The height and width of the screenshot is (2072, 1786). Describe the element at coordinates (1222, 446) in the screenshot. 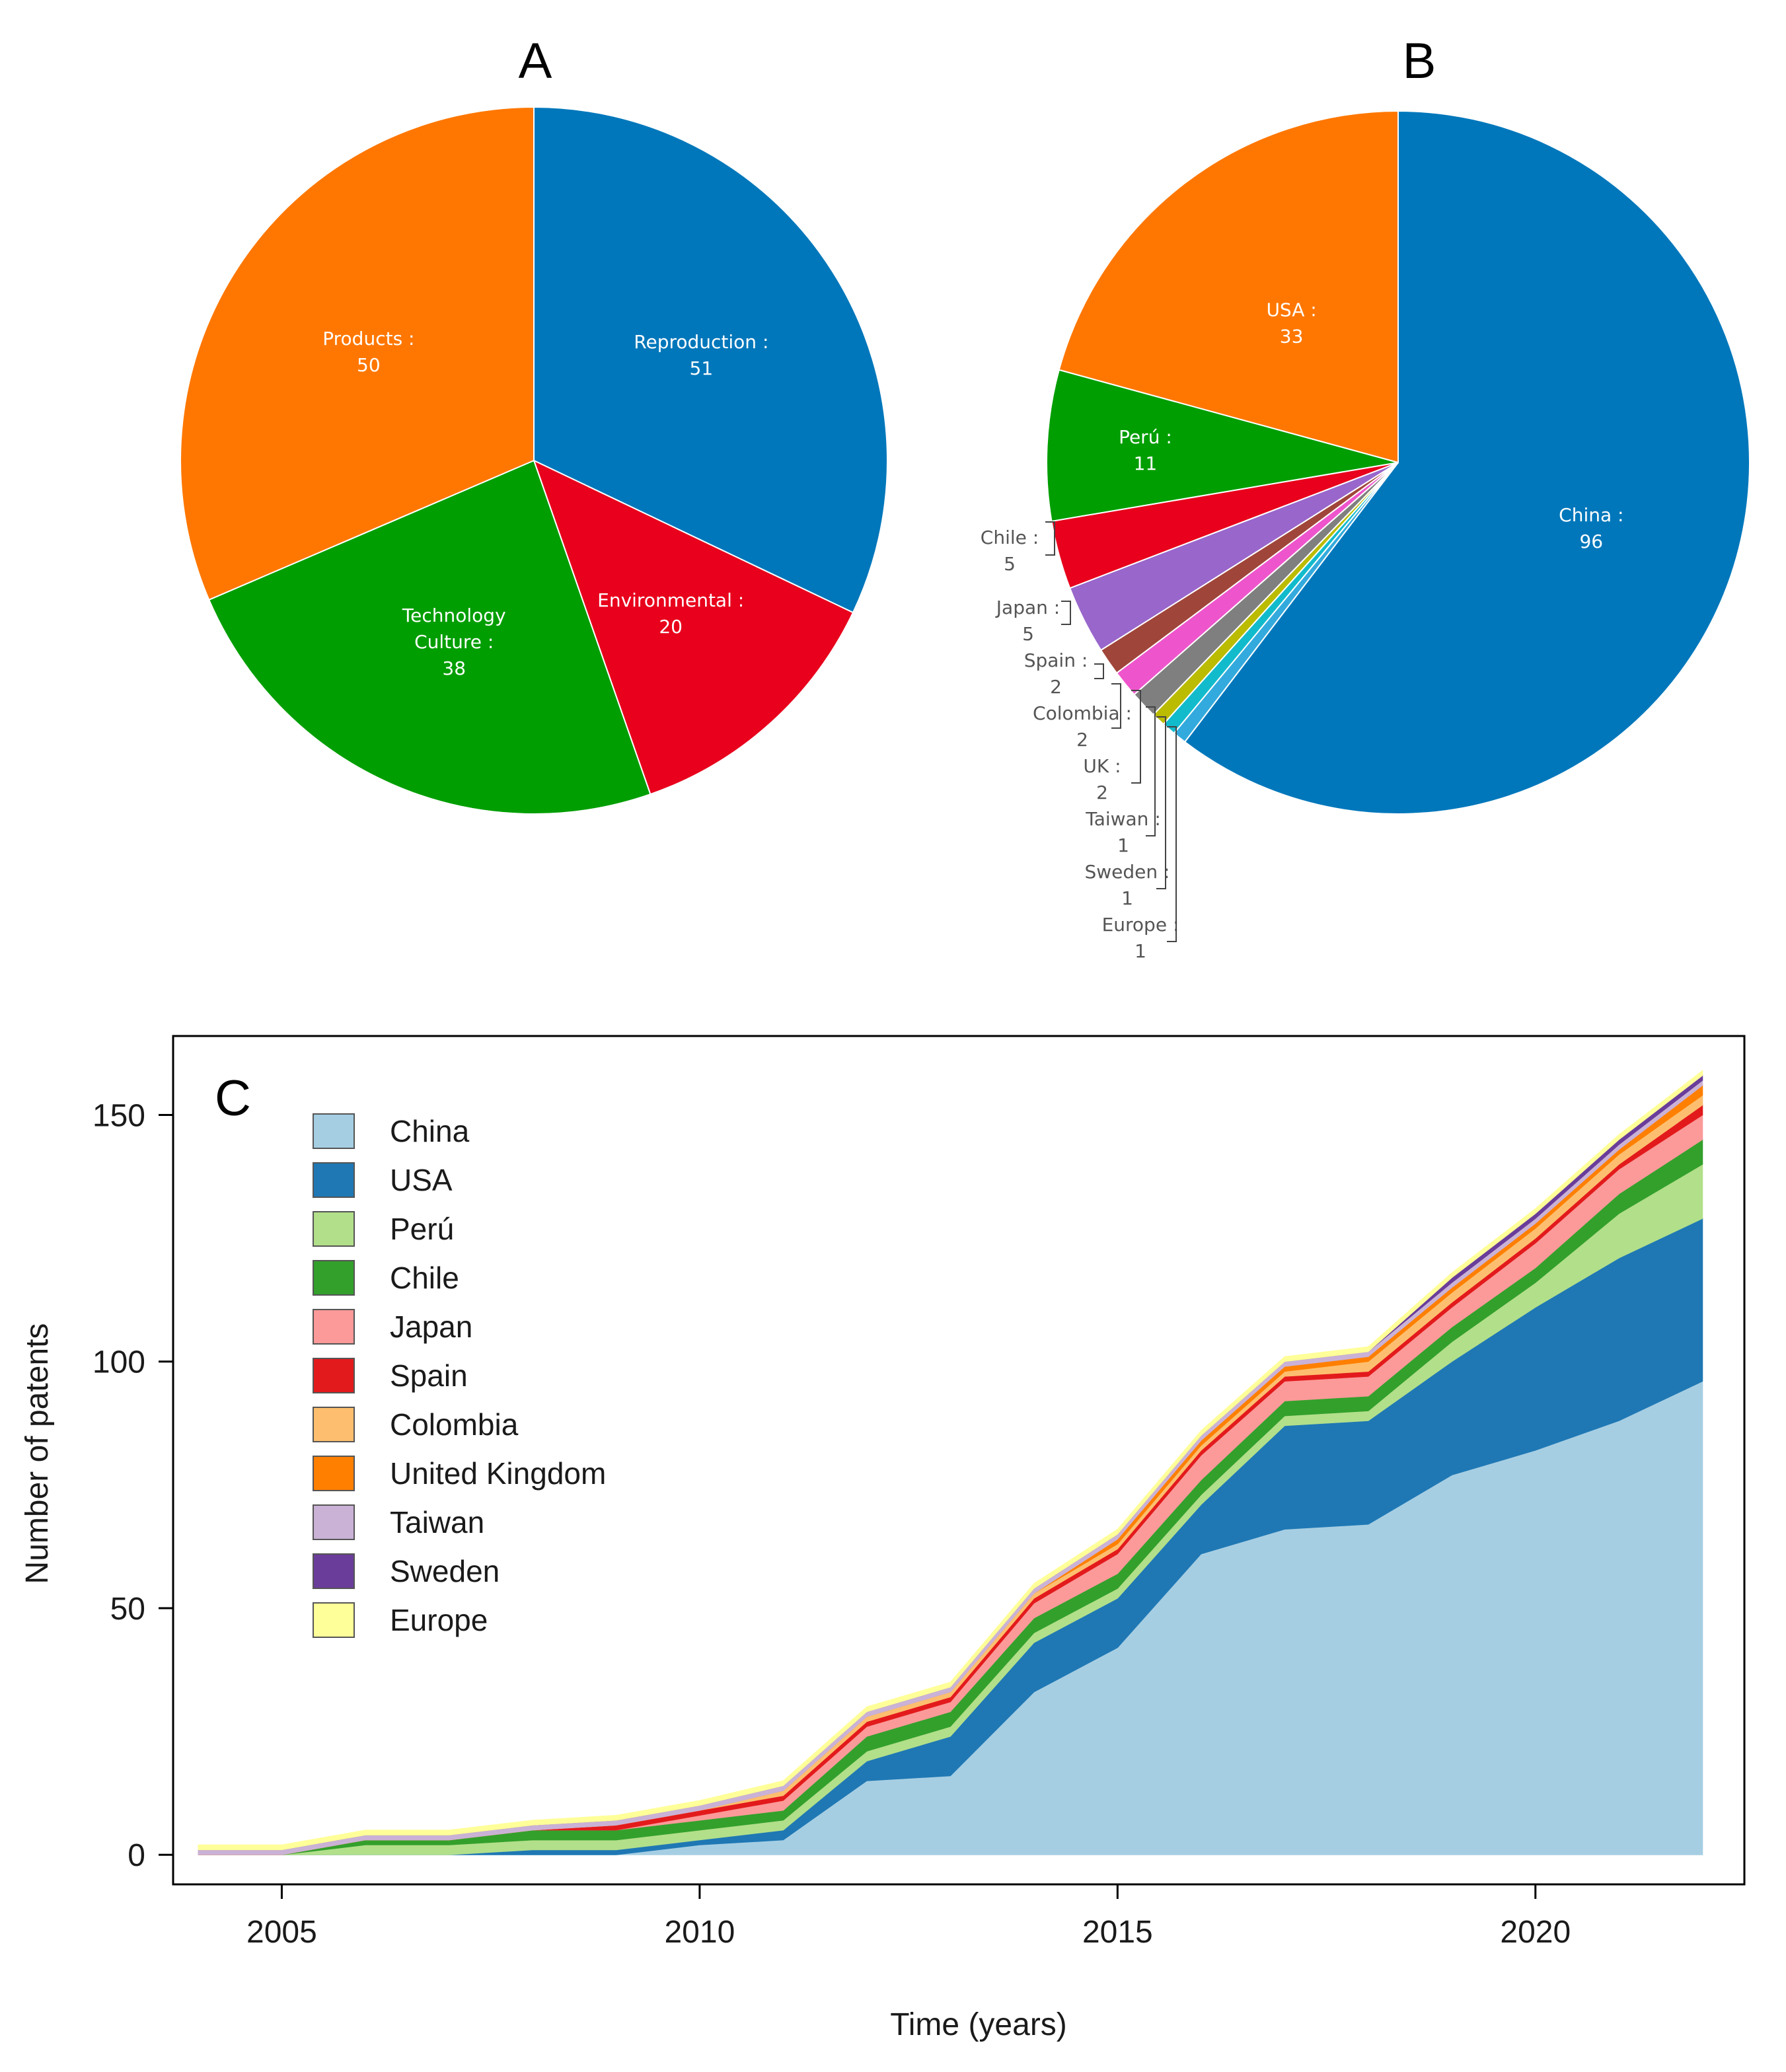

I see `pie-slice-peru` at that location.